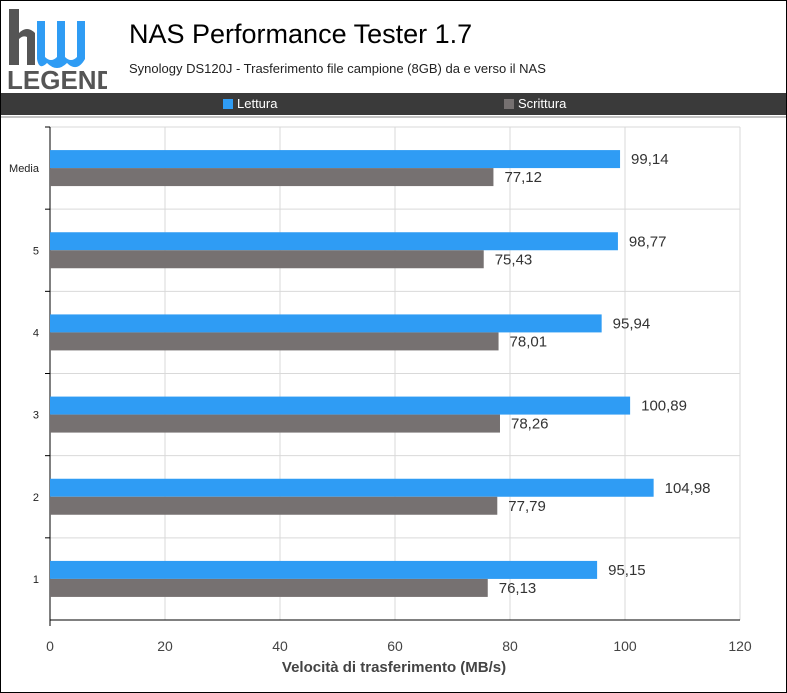 This screenshot has height=693, width=787. What do you see at coordinates (280, 646) in the screenshot?
I see `x-tick-label: 40` at bounding box center [280, 646].